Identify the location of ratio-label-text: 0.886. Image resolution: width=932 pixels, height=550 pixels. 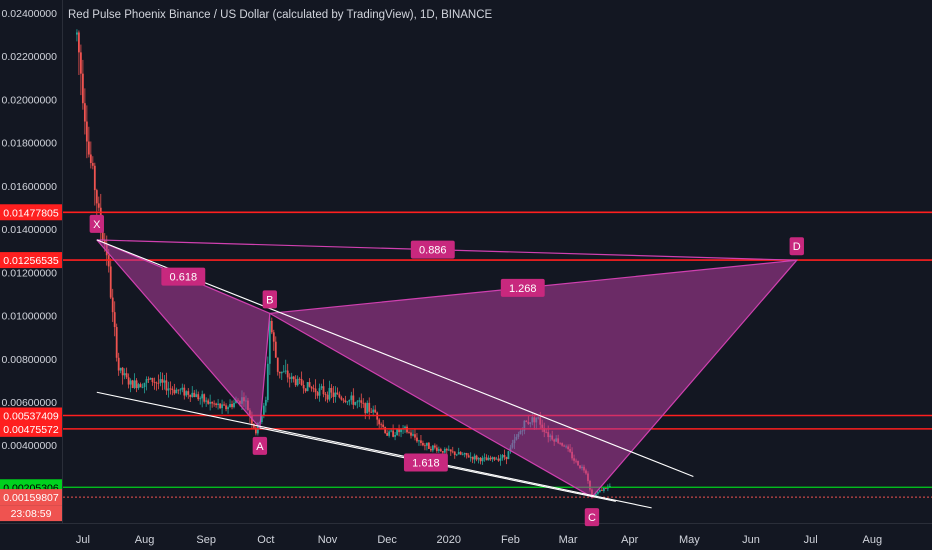
(433, 251).